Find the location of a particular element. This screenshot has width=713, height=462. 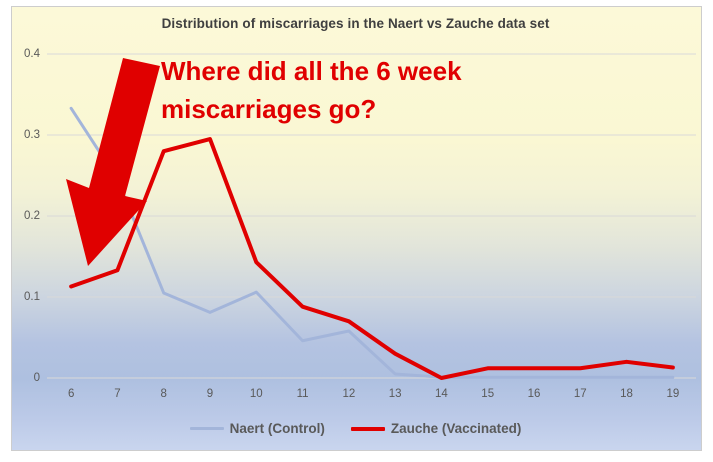

annotation-line-1: Where did all the 6 week is located at coordinates (311, 71).